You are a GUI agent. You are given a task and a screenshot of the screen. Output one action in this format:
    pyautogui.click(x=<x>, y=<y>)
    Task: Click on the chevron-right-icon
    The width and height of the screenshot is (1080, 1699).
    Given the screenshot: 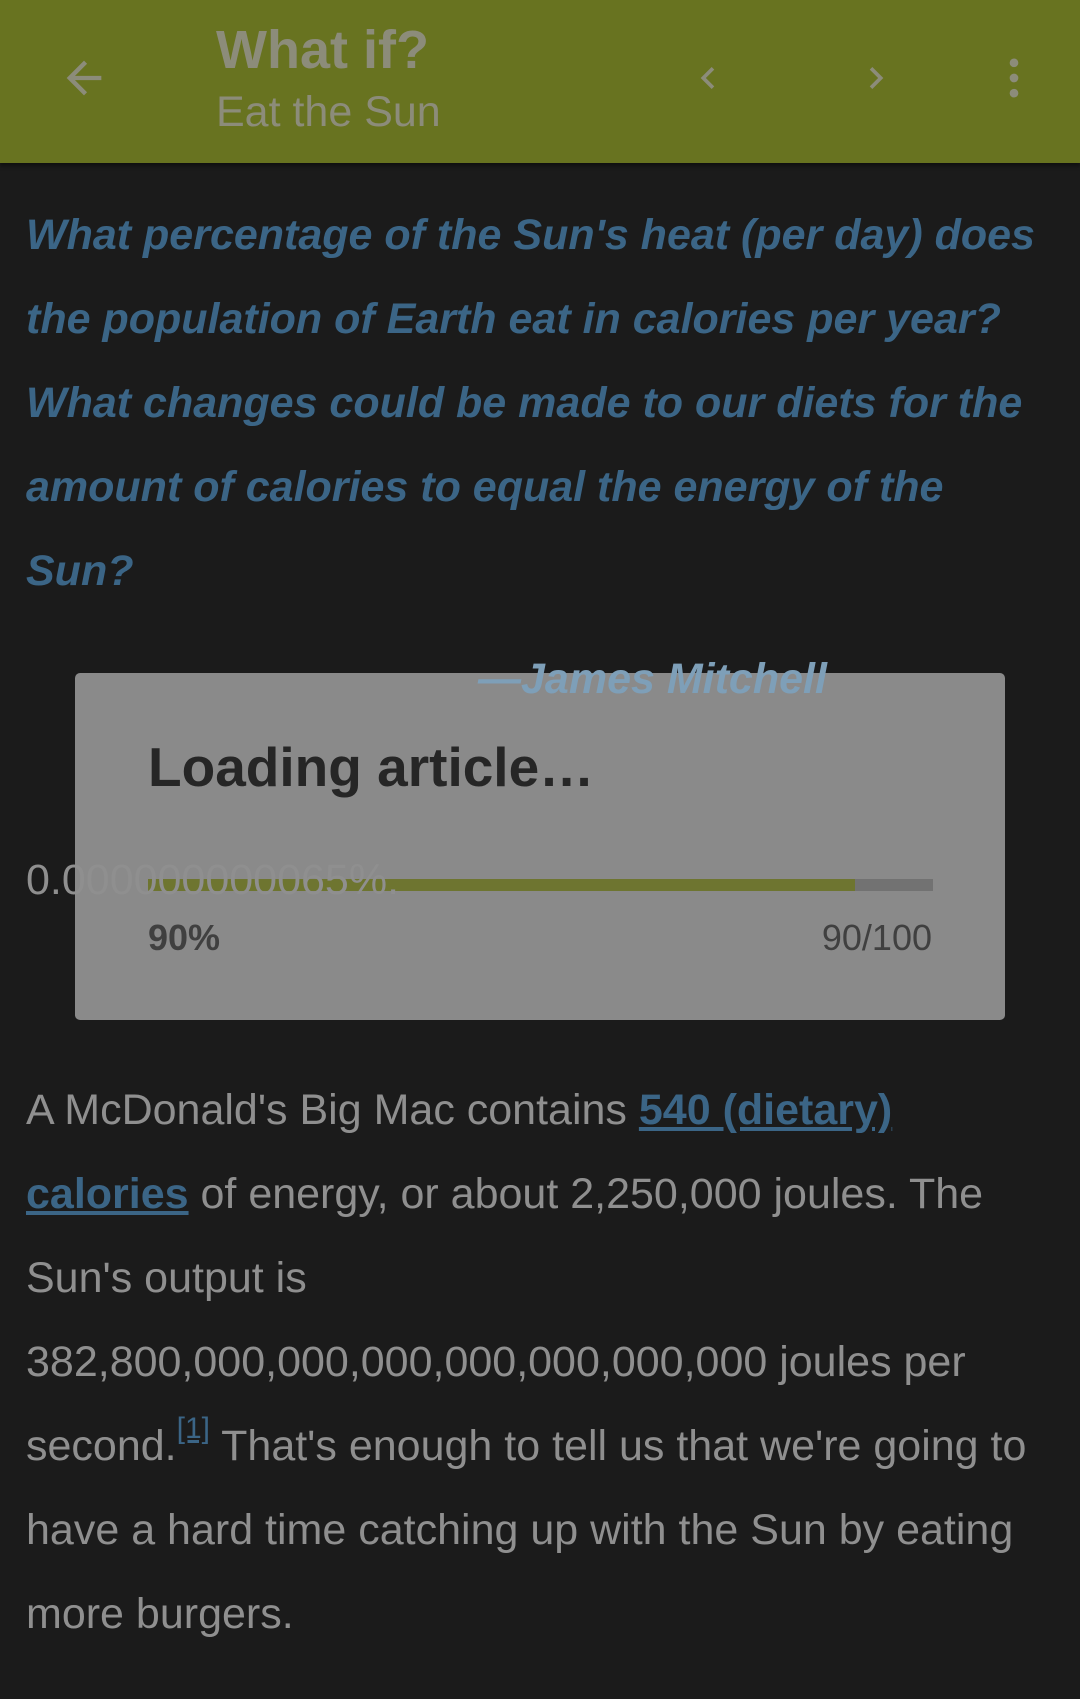 What is the action you would take?
    pyautogui.click(x=876, y=80)
    